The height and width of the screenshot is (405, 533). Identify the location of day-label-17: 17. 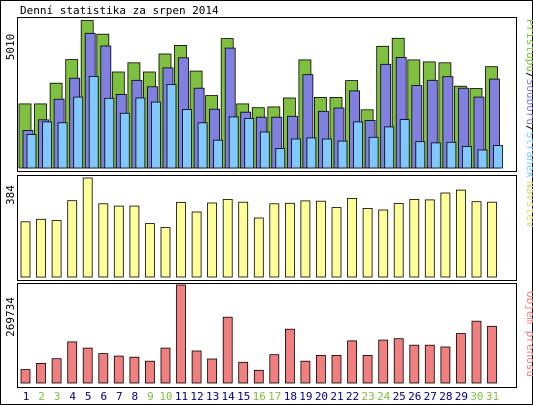
(274, 396).